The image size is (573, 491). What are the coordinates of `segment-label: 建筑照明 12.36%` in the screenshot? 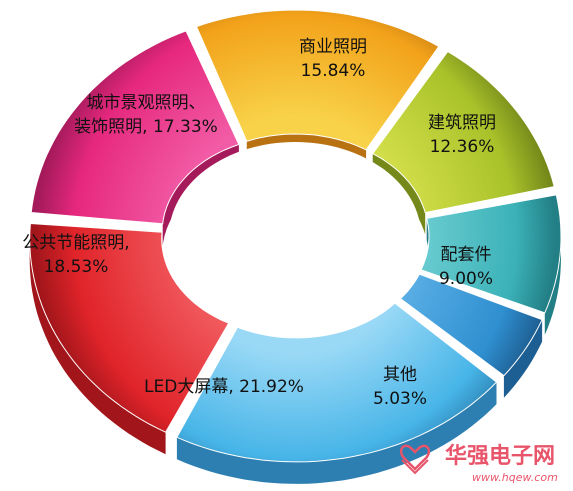 It's located at (462, 135).